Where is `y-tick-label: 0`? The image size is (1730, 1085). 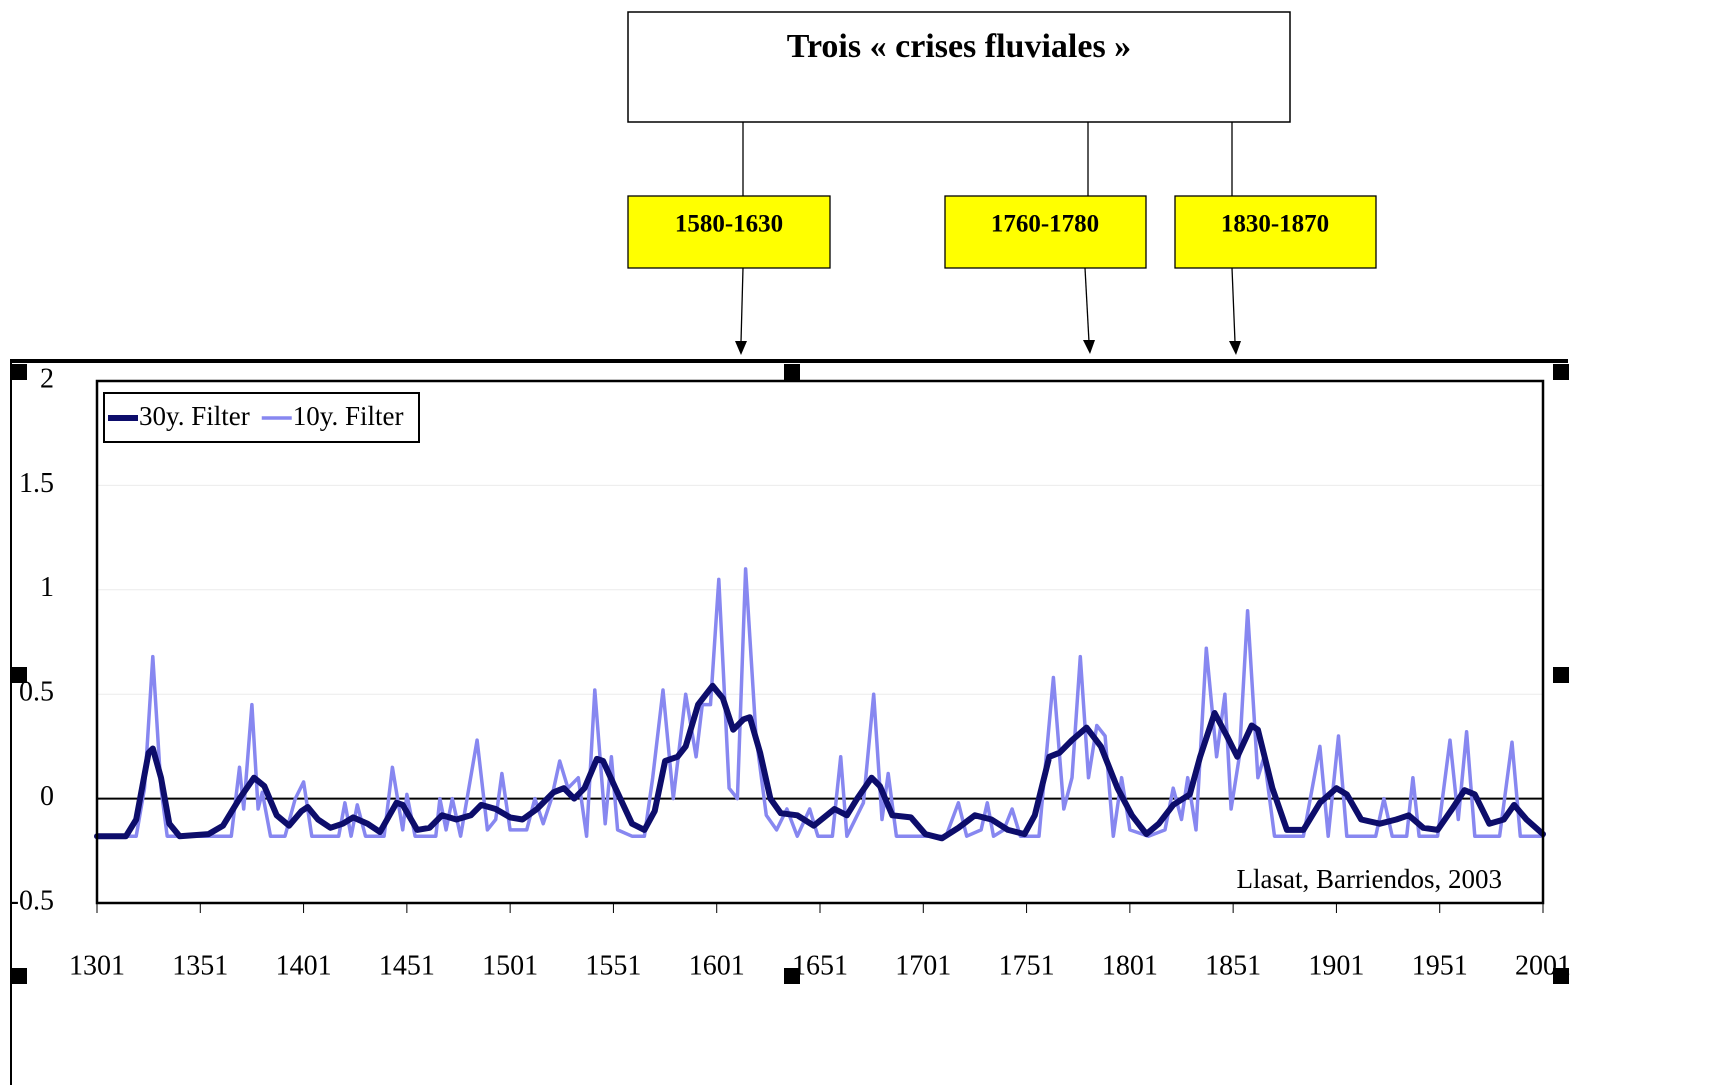
y-tick-label: 0 is located at coordinates (47, 796).